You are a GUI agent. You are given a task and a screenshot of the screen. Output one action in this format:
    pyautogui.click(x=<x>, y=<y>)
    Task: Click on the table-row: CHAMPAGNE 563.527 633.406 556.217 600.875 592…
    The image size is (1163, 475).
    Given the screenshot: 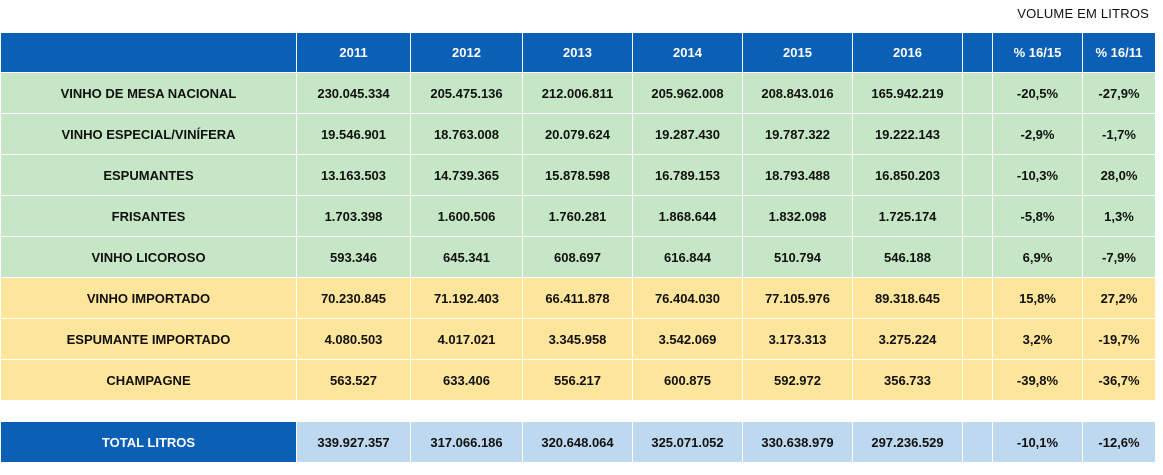 What is the action you would take?
    pyautogui.click(x=578, y=380)
    